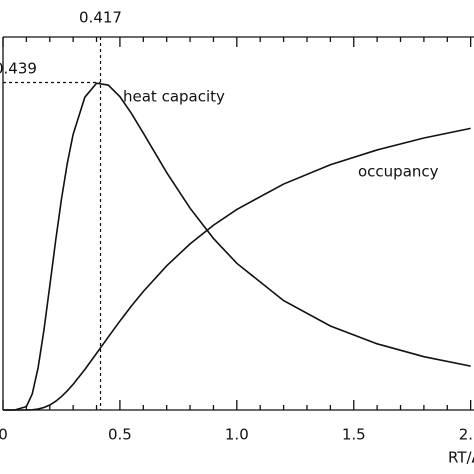  I want to click on x-tick-label: 1.0, so click(237, 435).